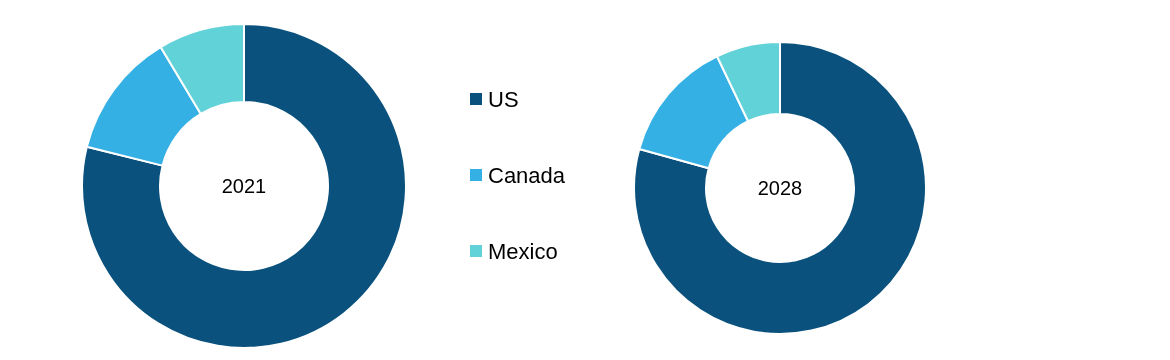 Image resolution: width=1170 pixels, height=360 pixels. I want to click on legend-label: US, so click(503, 99).